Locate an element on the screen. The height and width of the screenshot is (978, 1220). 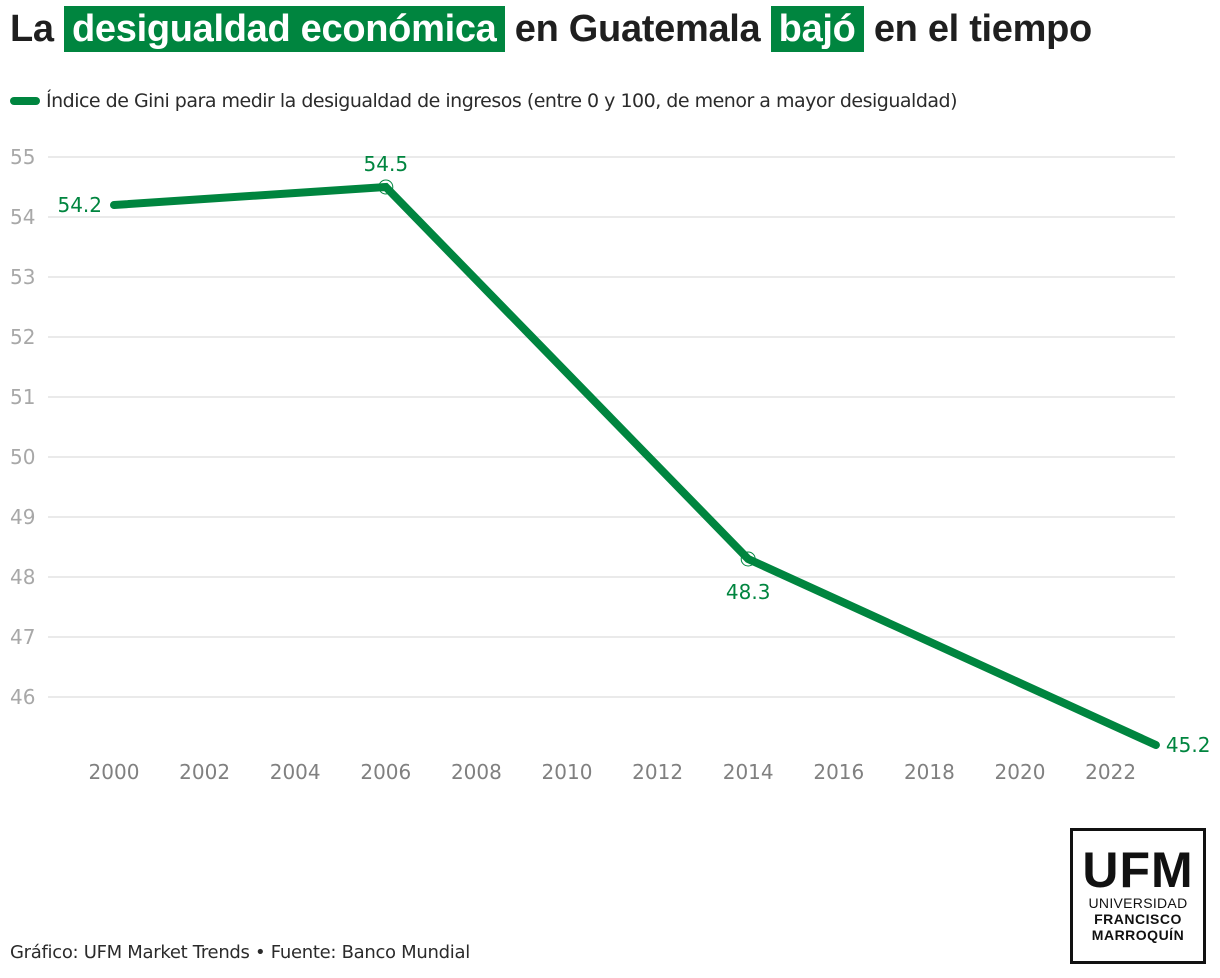
x-tick-label-2002: 2002 is located at coordinates (204, 772).